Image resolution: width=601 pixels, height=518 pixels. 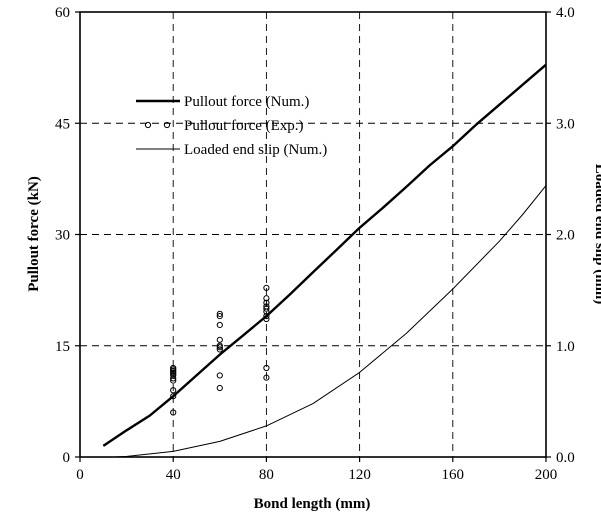 What do you see at coordinates (565, 13) in the screenshot?
I see `y2-tick-label: 4.0` at bounding box center [565, 13].